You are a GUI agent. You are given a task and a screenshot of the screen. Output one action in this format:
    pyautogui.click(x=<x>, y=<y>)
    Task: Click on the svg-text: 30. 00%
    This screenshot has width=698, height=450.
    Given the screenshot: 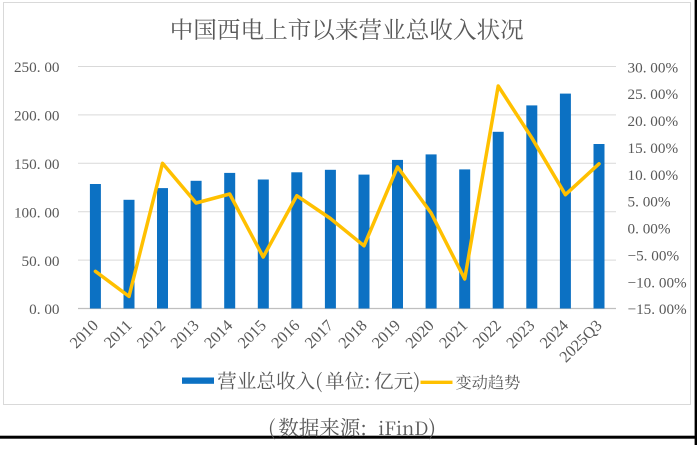 What is the action you would take?
    pyautogui.click(x=653, y=67)
    